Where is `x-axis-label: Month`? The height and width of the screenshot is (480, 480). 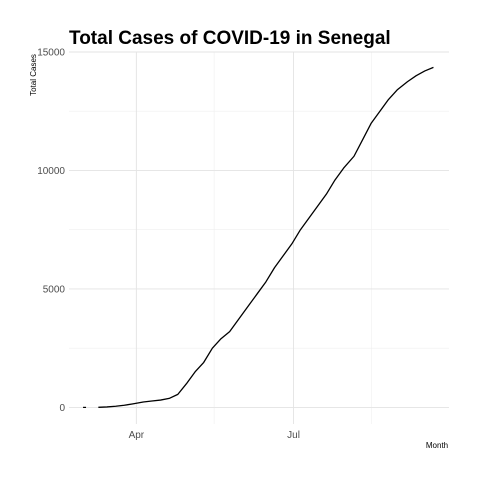
x-axis-label: Month is located at coordinates (437, 445).